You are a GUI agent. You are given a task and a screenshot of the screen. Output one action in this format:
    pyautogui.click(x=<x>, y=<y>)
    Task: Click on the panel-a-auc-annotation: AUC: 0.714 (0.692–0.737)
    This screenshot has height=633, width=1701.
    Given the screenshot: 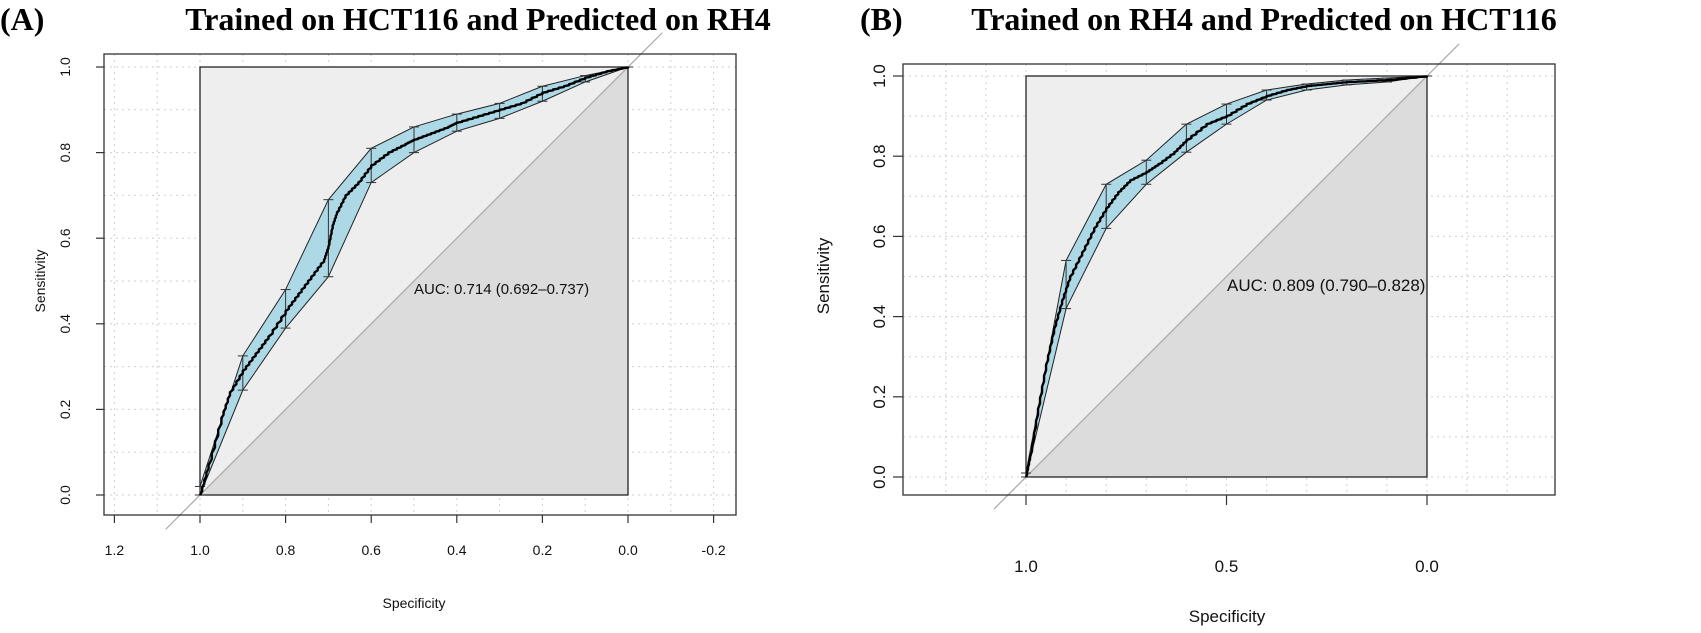 What is the action you would take?
    pyautogui.click(x=501, y=289)
    